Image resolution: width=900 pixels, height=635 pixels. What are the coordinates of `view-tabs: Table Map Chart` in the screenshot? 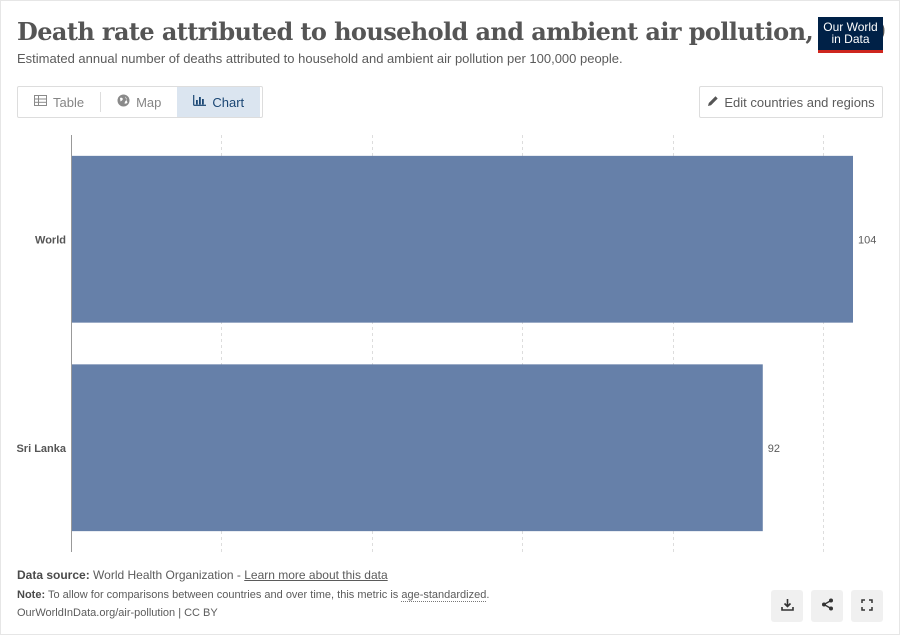 It's located at (140, 102).